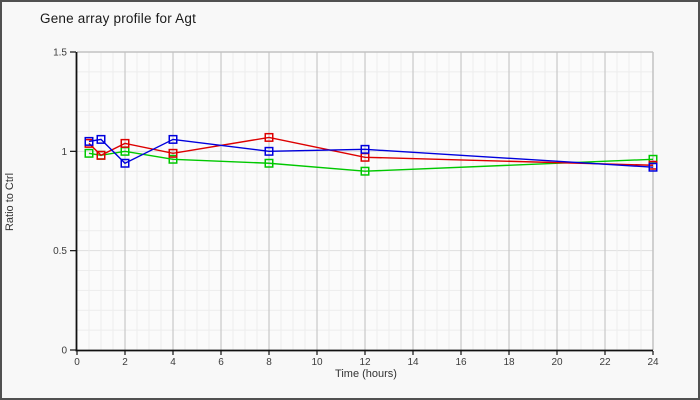 This screenshot has width=700, height=400. What do you see at coordinates (10, 202) in the screenshot?
I see `y-axis-title: Ratio to Ctrl` at bounding box center [10, 202].